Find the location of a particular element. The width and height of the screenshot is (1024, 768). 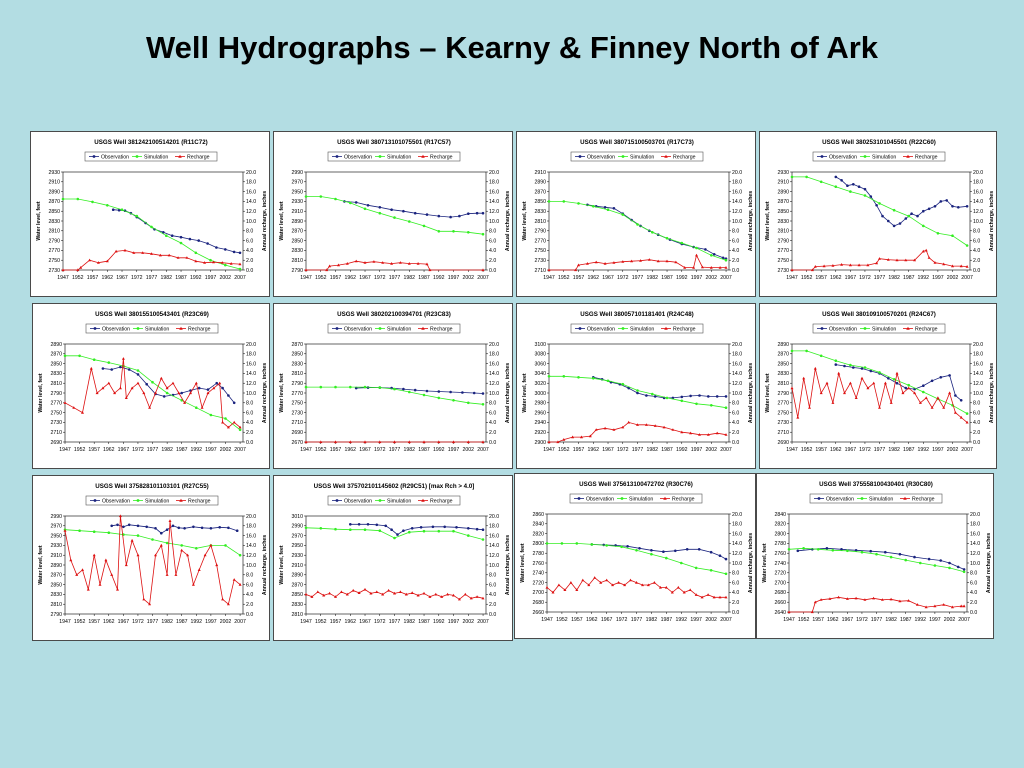

recharge-line is located at coordinates (636, 587).